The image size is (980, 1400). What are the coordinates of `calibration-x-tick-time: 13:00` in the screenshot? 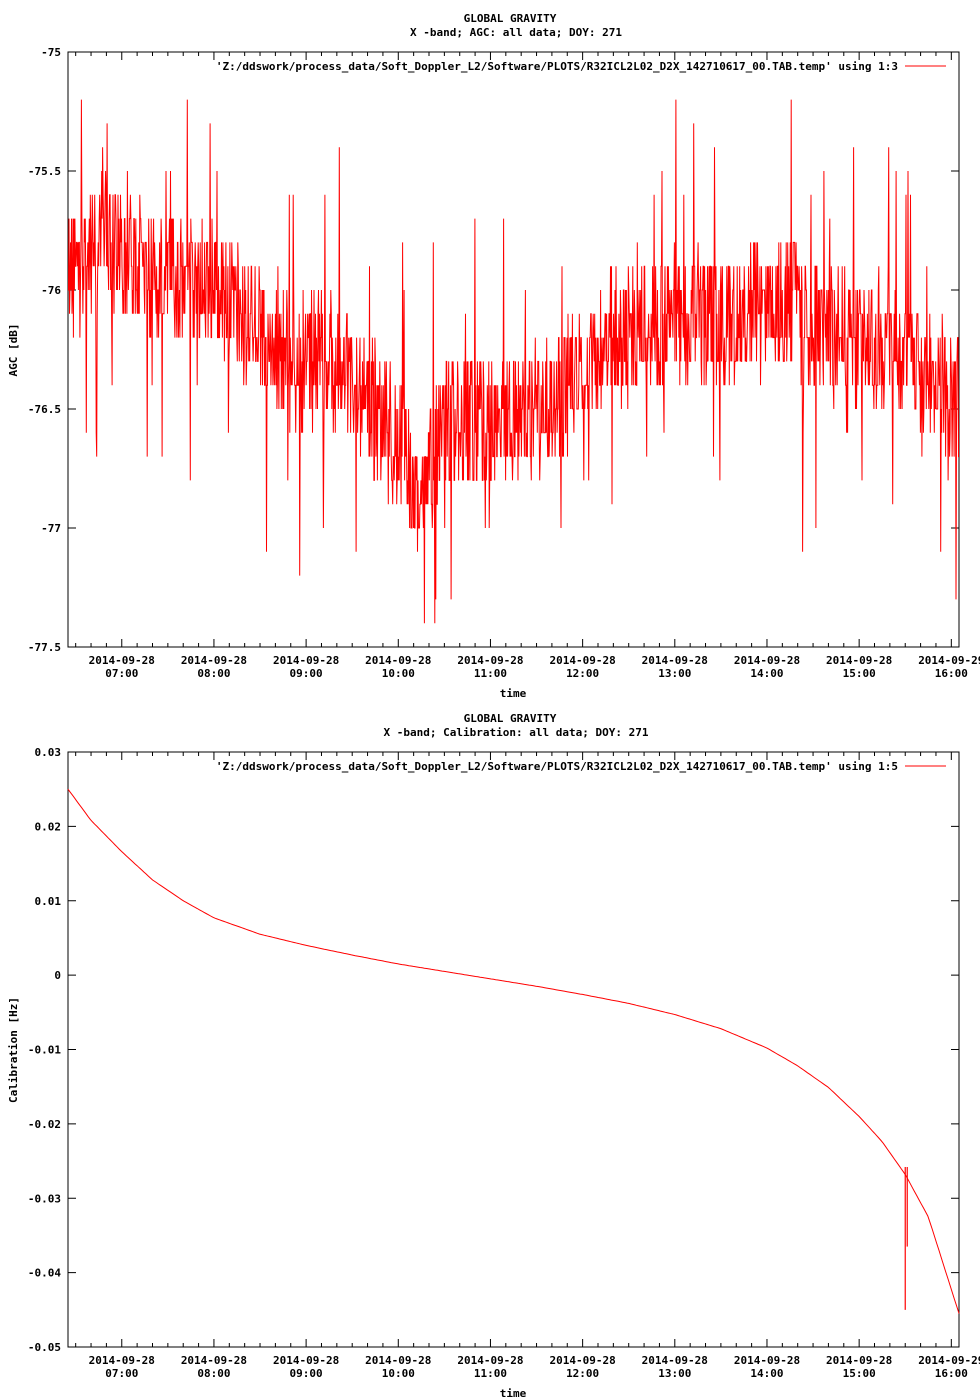 It's located at (674, 1373).